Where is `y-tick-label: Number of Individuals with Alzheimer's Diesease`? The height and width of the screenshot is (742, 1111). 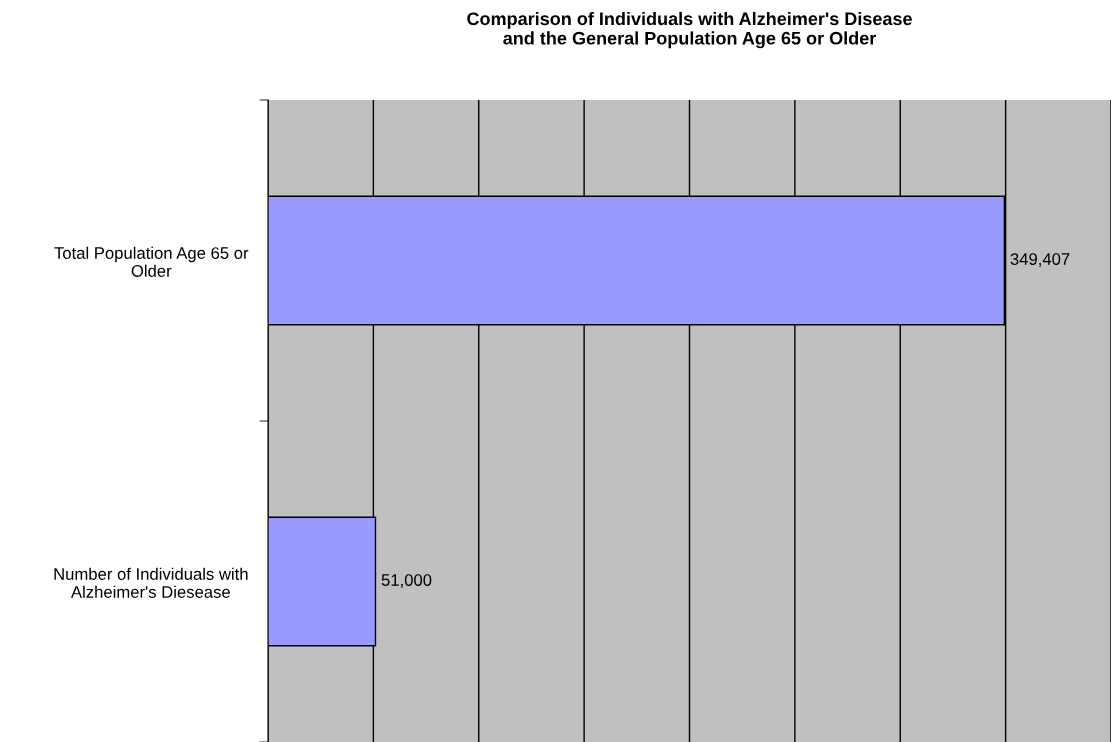 y-tick-label: Number of Individuals with Alzheimer's Diesease is located at coordinates (151, 582).